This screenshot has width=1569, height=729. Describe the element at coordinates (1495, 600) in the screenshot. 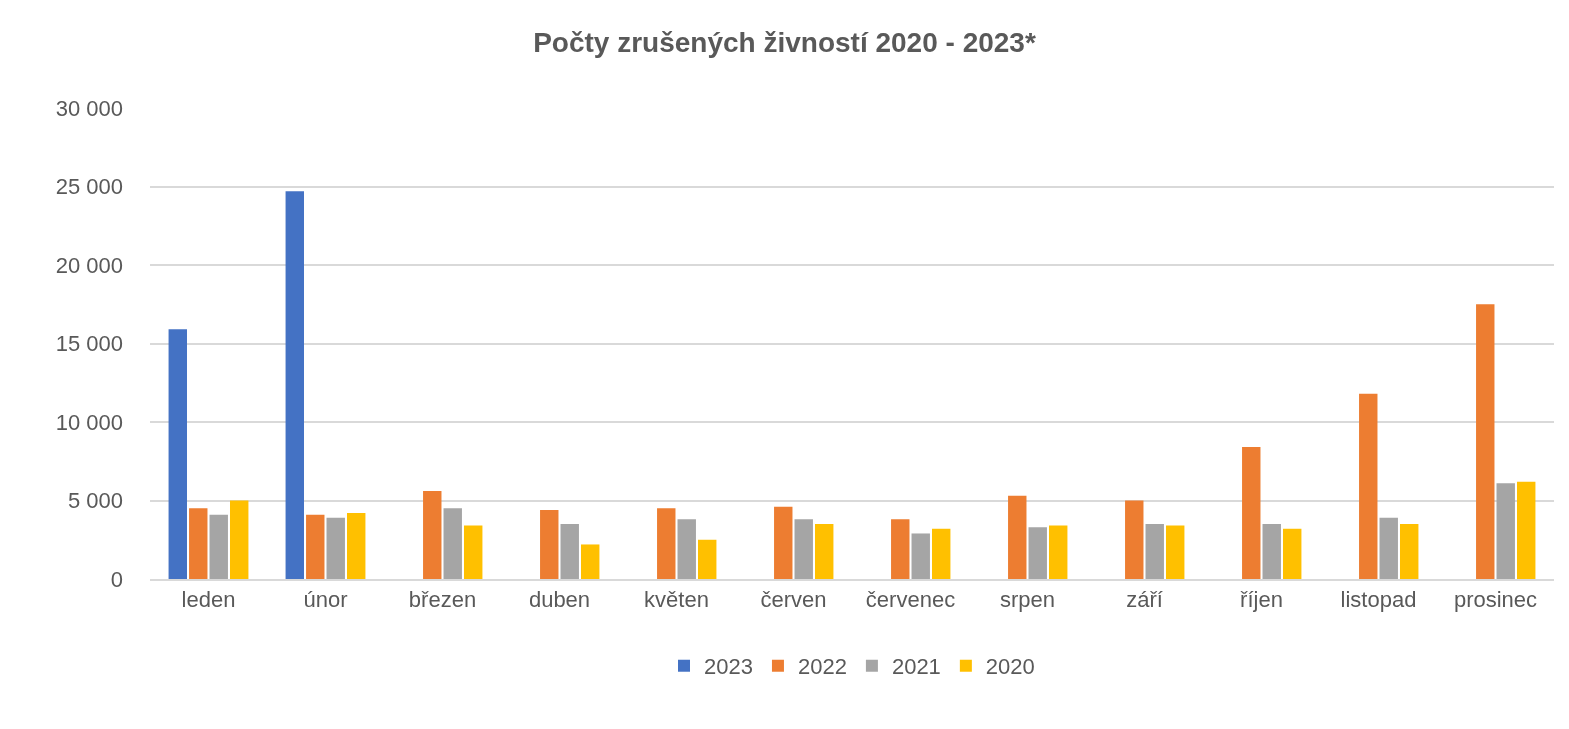

I see `x-tick-label: prosinec` at that location.